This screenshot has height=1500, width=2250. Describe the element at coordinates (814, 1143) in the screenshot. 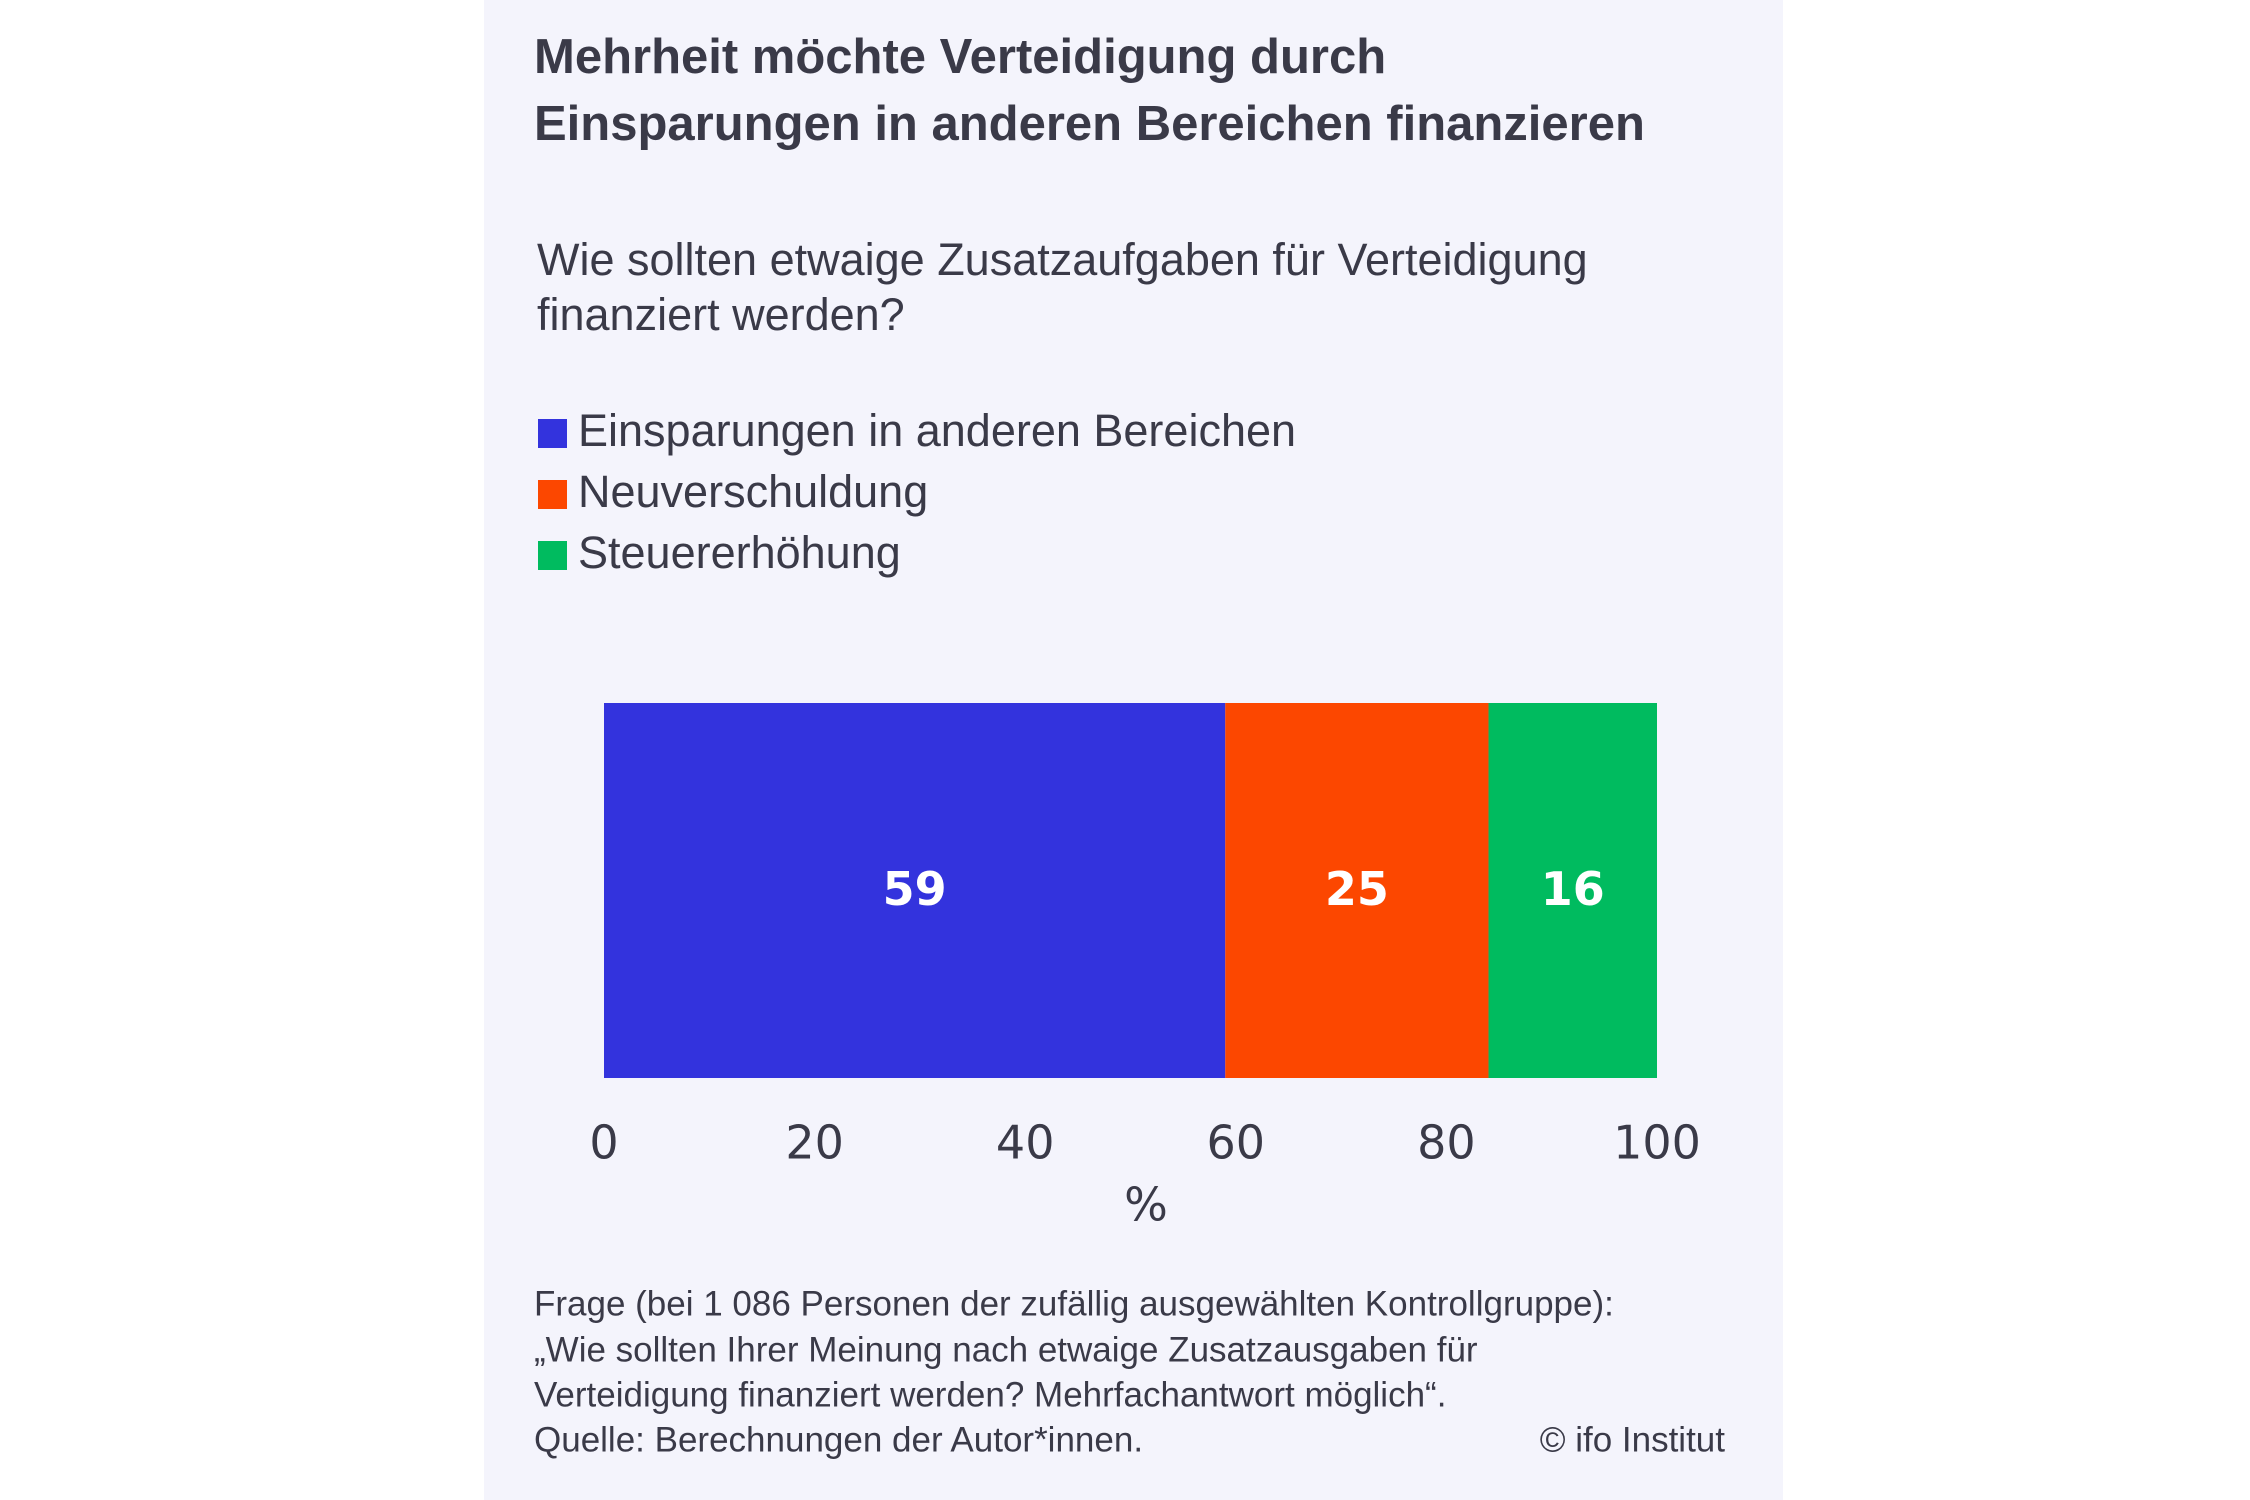

I see `x-tick-label: 20` at that location.